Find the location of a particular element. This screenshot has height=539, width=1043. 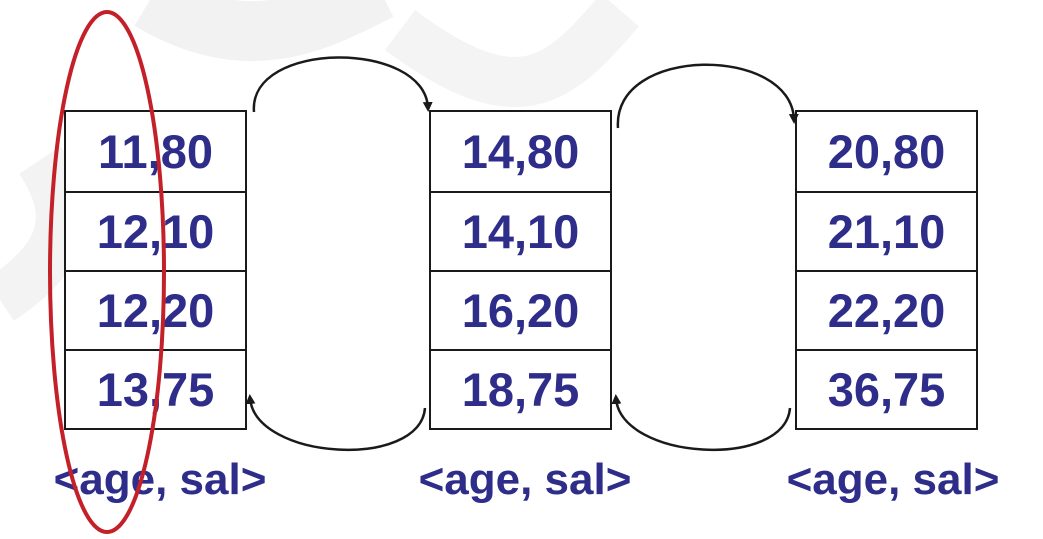

data-entry: 14,80 is located at coordinates (520, 151).